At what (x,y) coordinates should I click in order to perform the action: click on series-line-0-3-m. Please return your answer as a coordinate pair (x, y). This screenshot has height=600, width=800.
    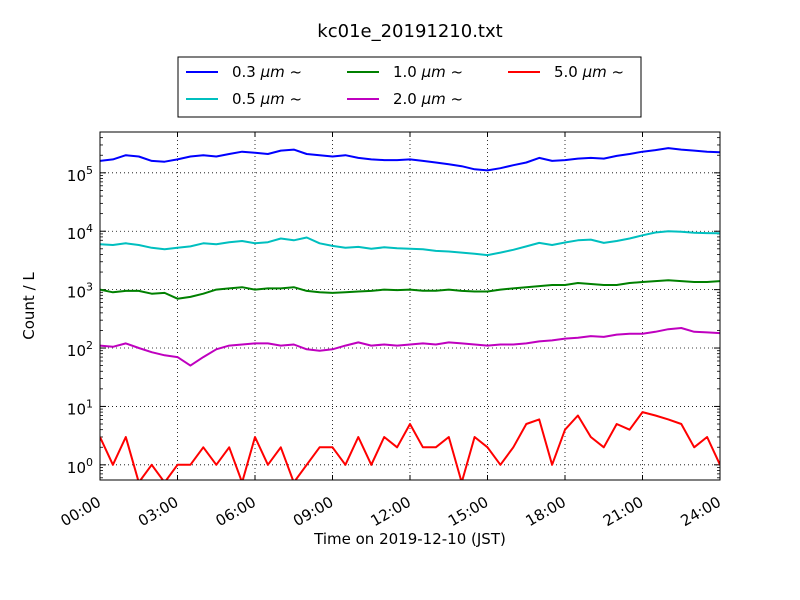
    Looking at the image, I should click on (410, 159).